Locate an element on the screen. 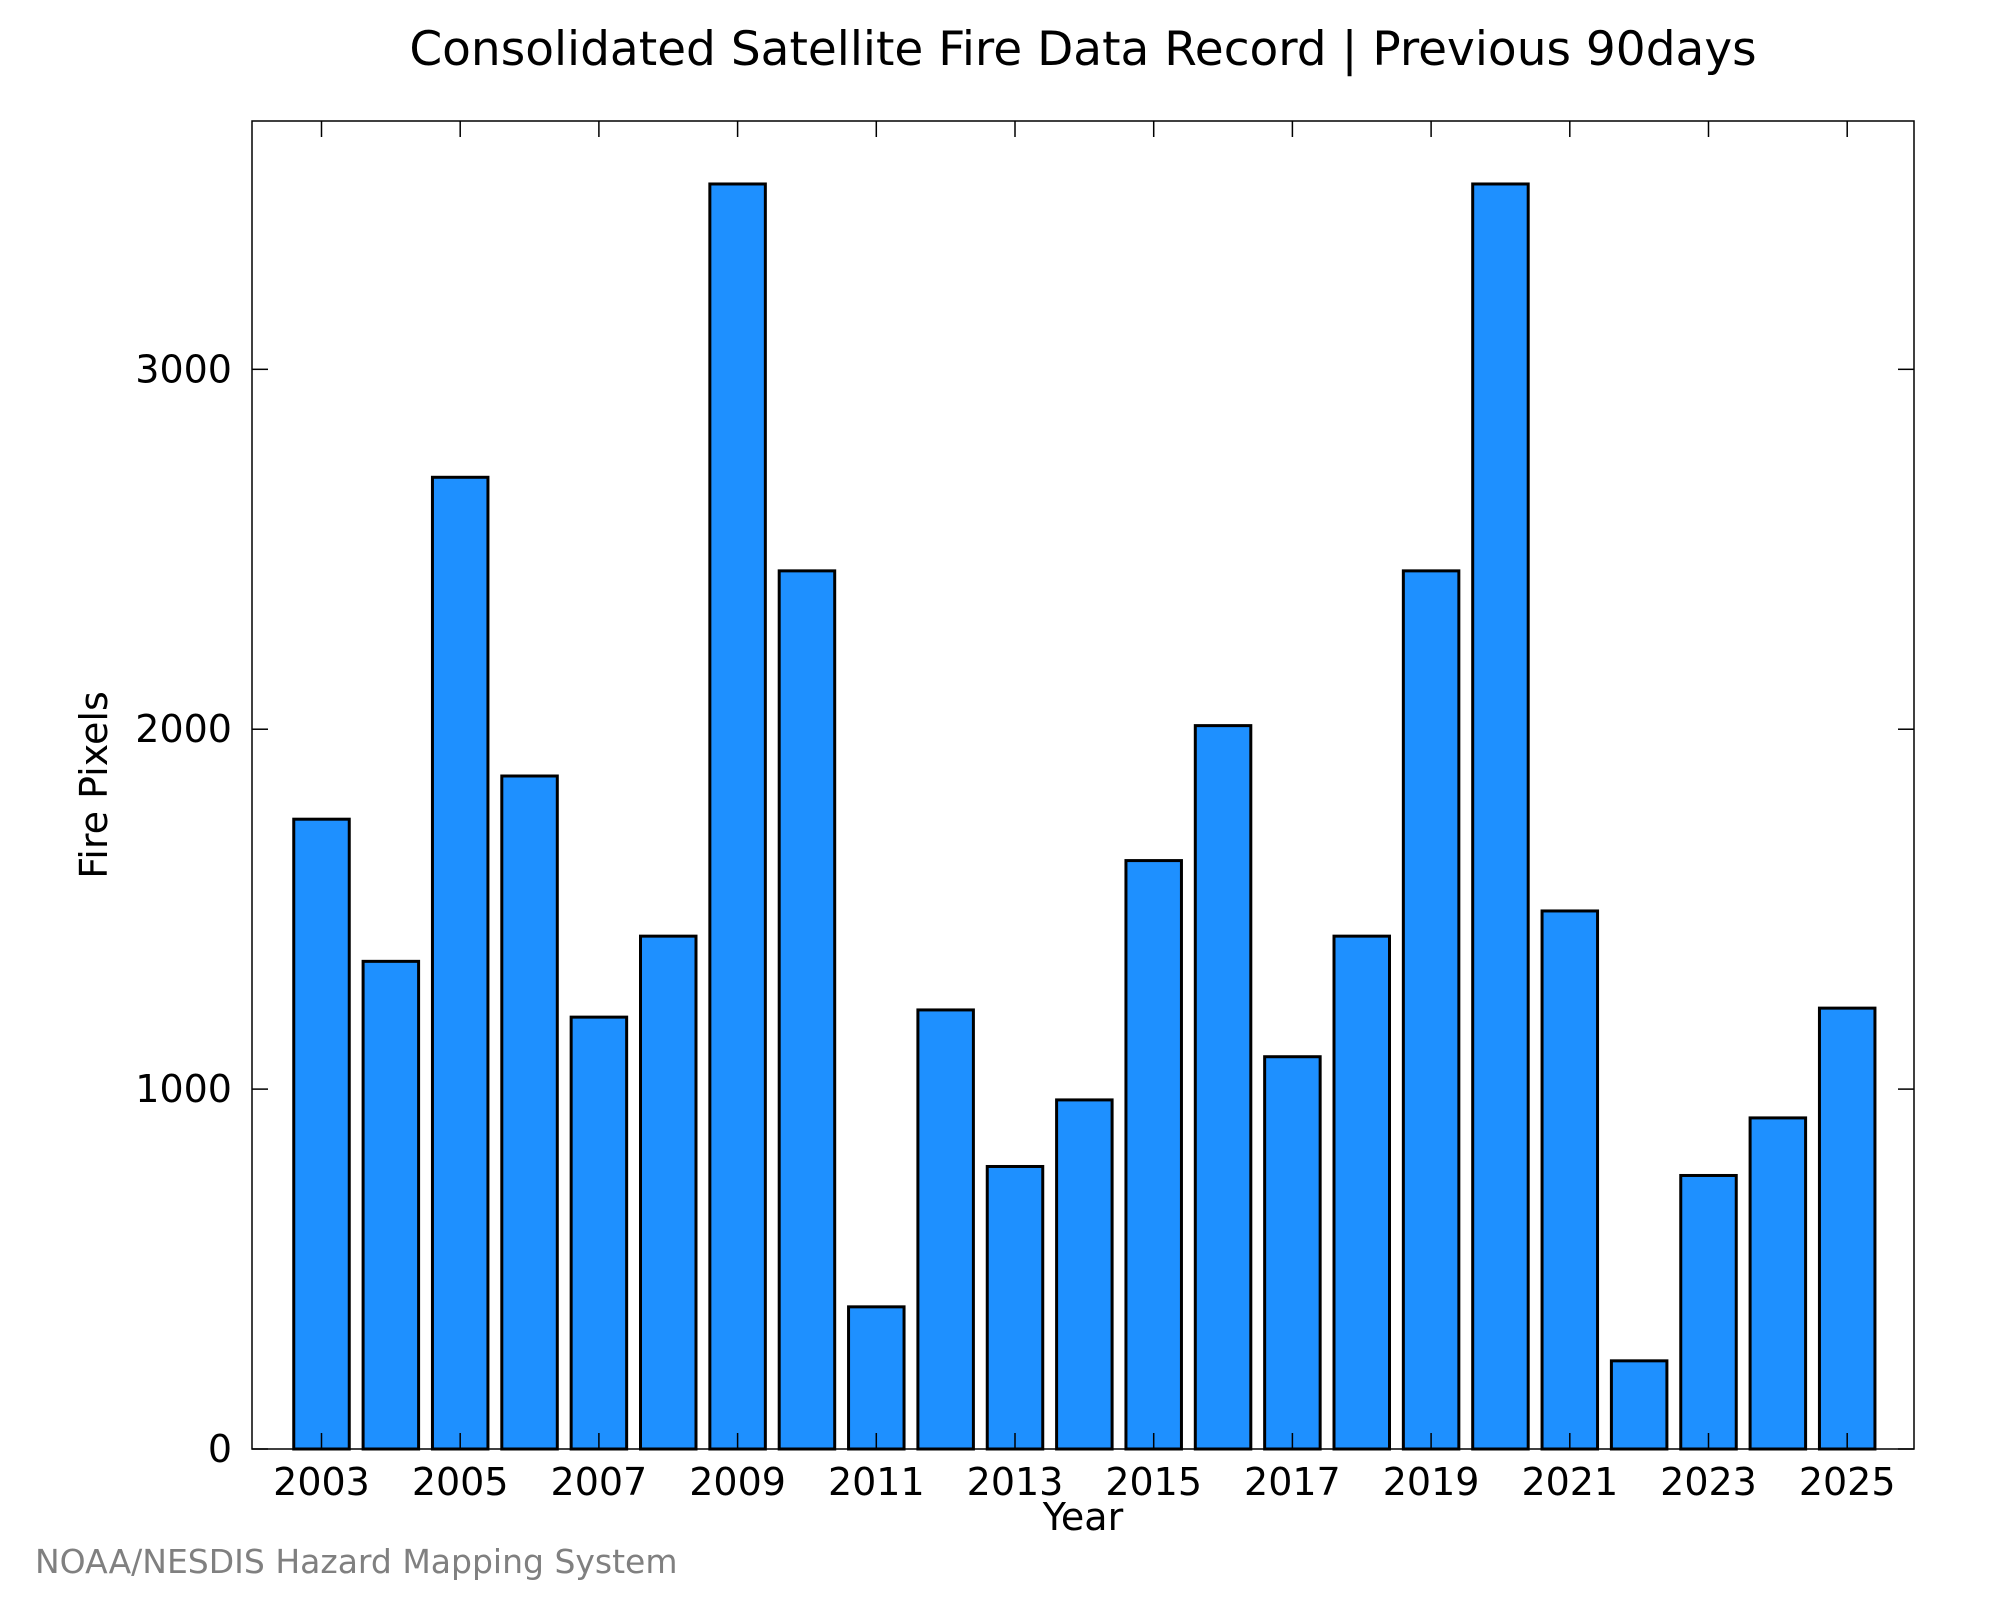 The image size is (2000, 1600). y-tick-label-1000: 1000 is located at coordinates (183, 1089).